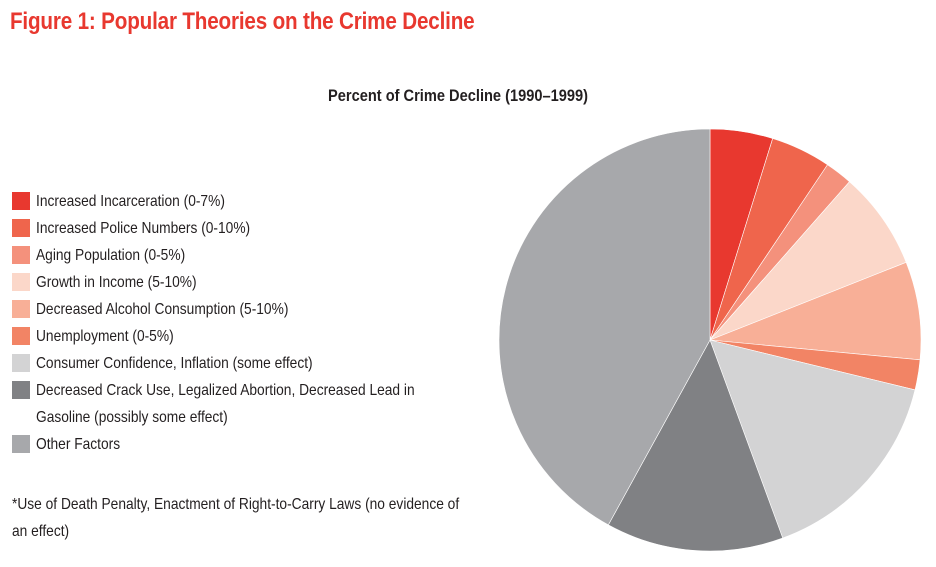 This screenshot has height=567, width=936. I want to click on pie-slice-crack, so click(695, 445).